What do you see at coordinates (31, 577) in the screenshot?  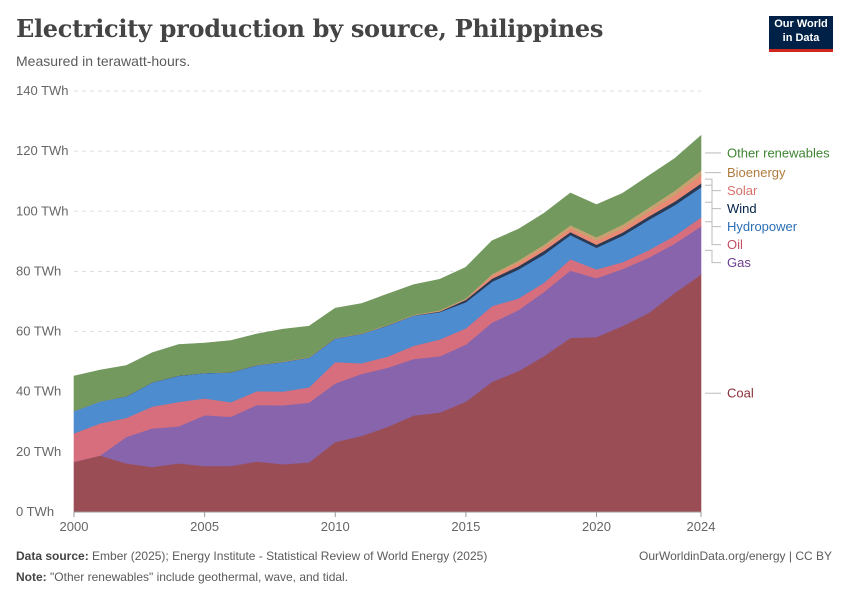 I see `note-label: Note:` at bounding box center [31, 577].